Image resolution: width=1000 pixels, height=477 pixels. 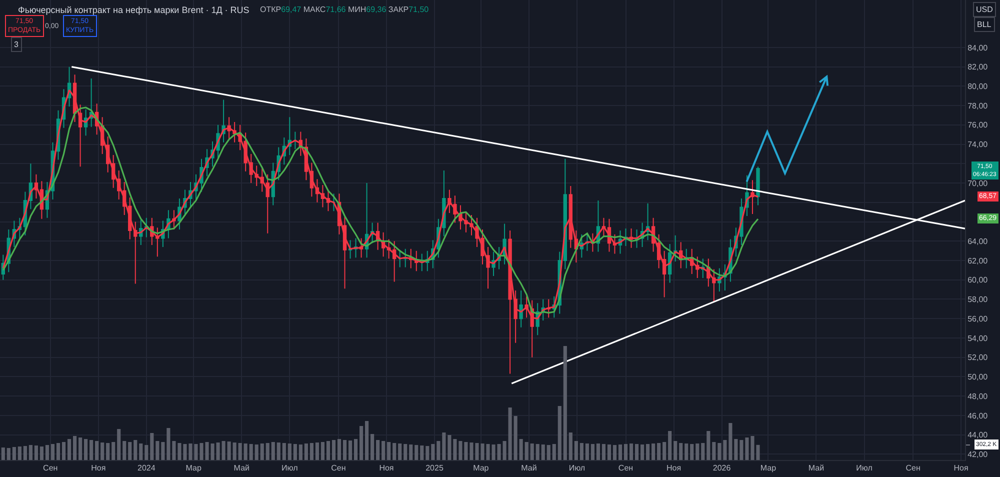 What do you see at coordinates (16, 44) in the screenshot?
I see `annotation: 3` at bounding box center [16, 44].